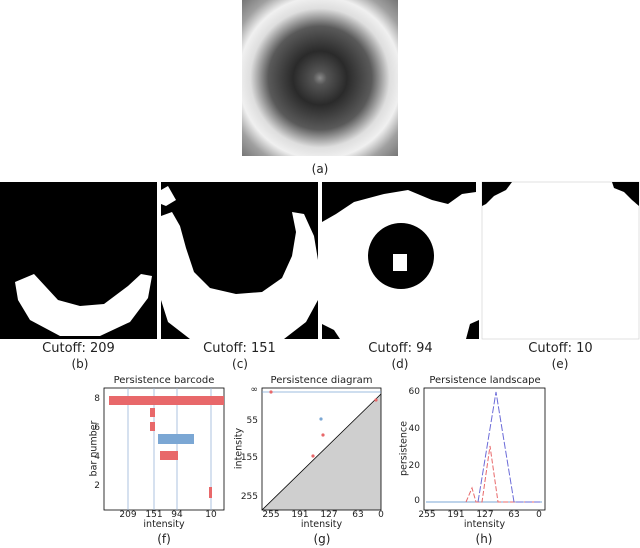 This screenshot has height=548, width=640. What do you see at coordinates (414, 429) in the screenshot?
I see `landscape-ytick-40: 40` at bounding box center [414, 429].